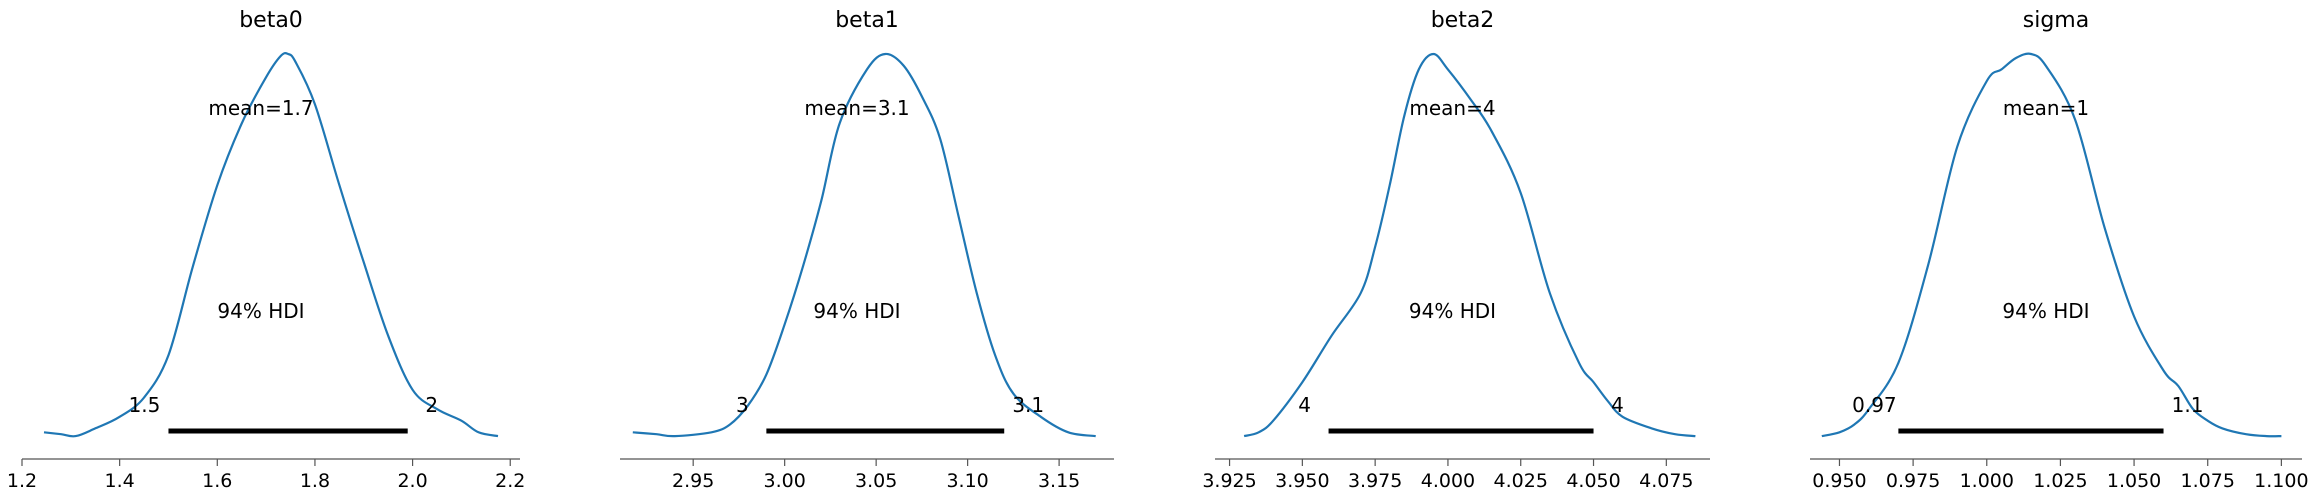 The image size is (2314, 497). I want to click on x-tick-label: 1.050, so click(2134, 481).